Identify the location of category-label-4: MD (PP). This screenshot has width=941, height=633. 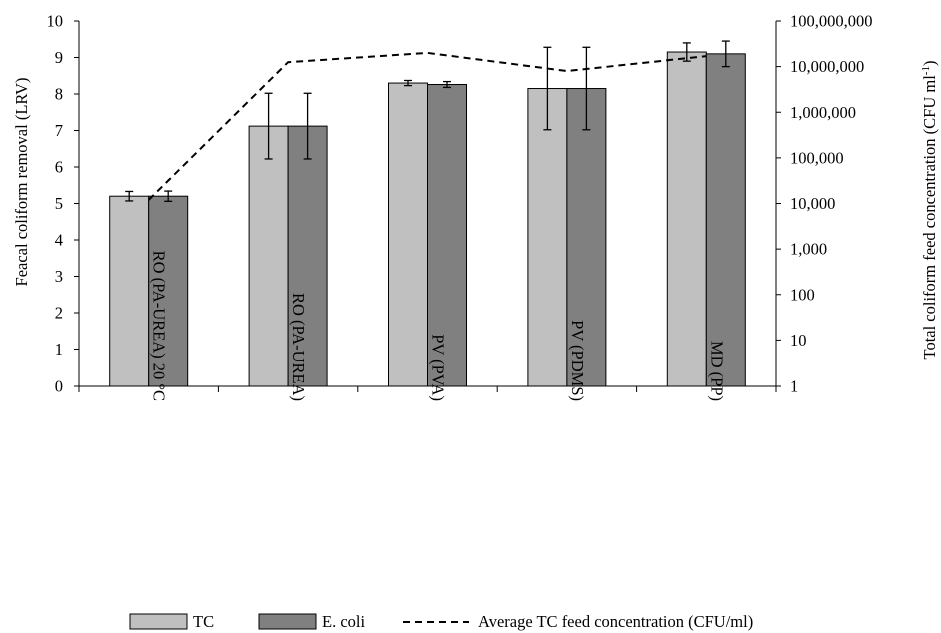
(716, 371).